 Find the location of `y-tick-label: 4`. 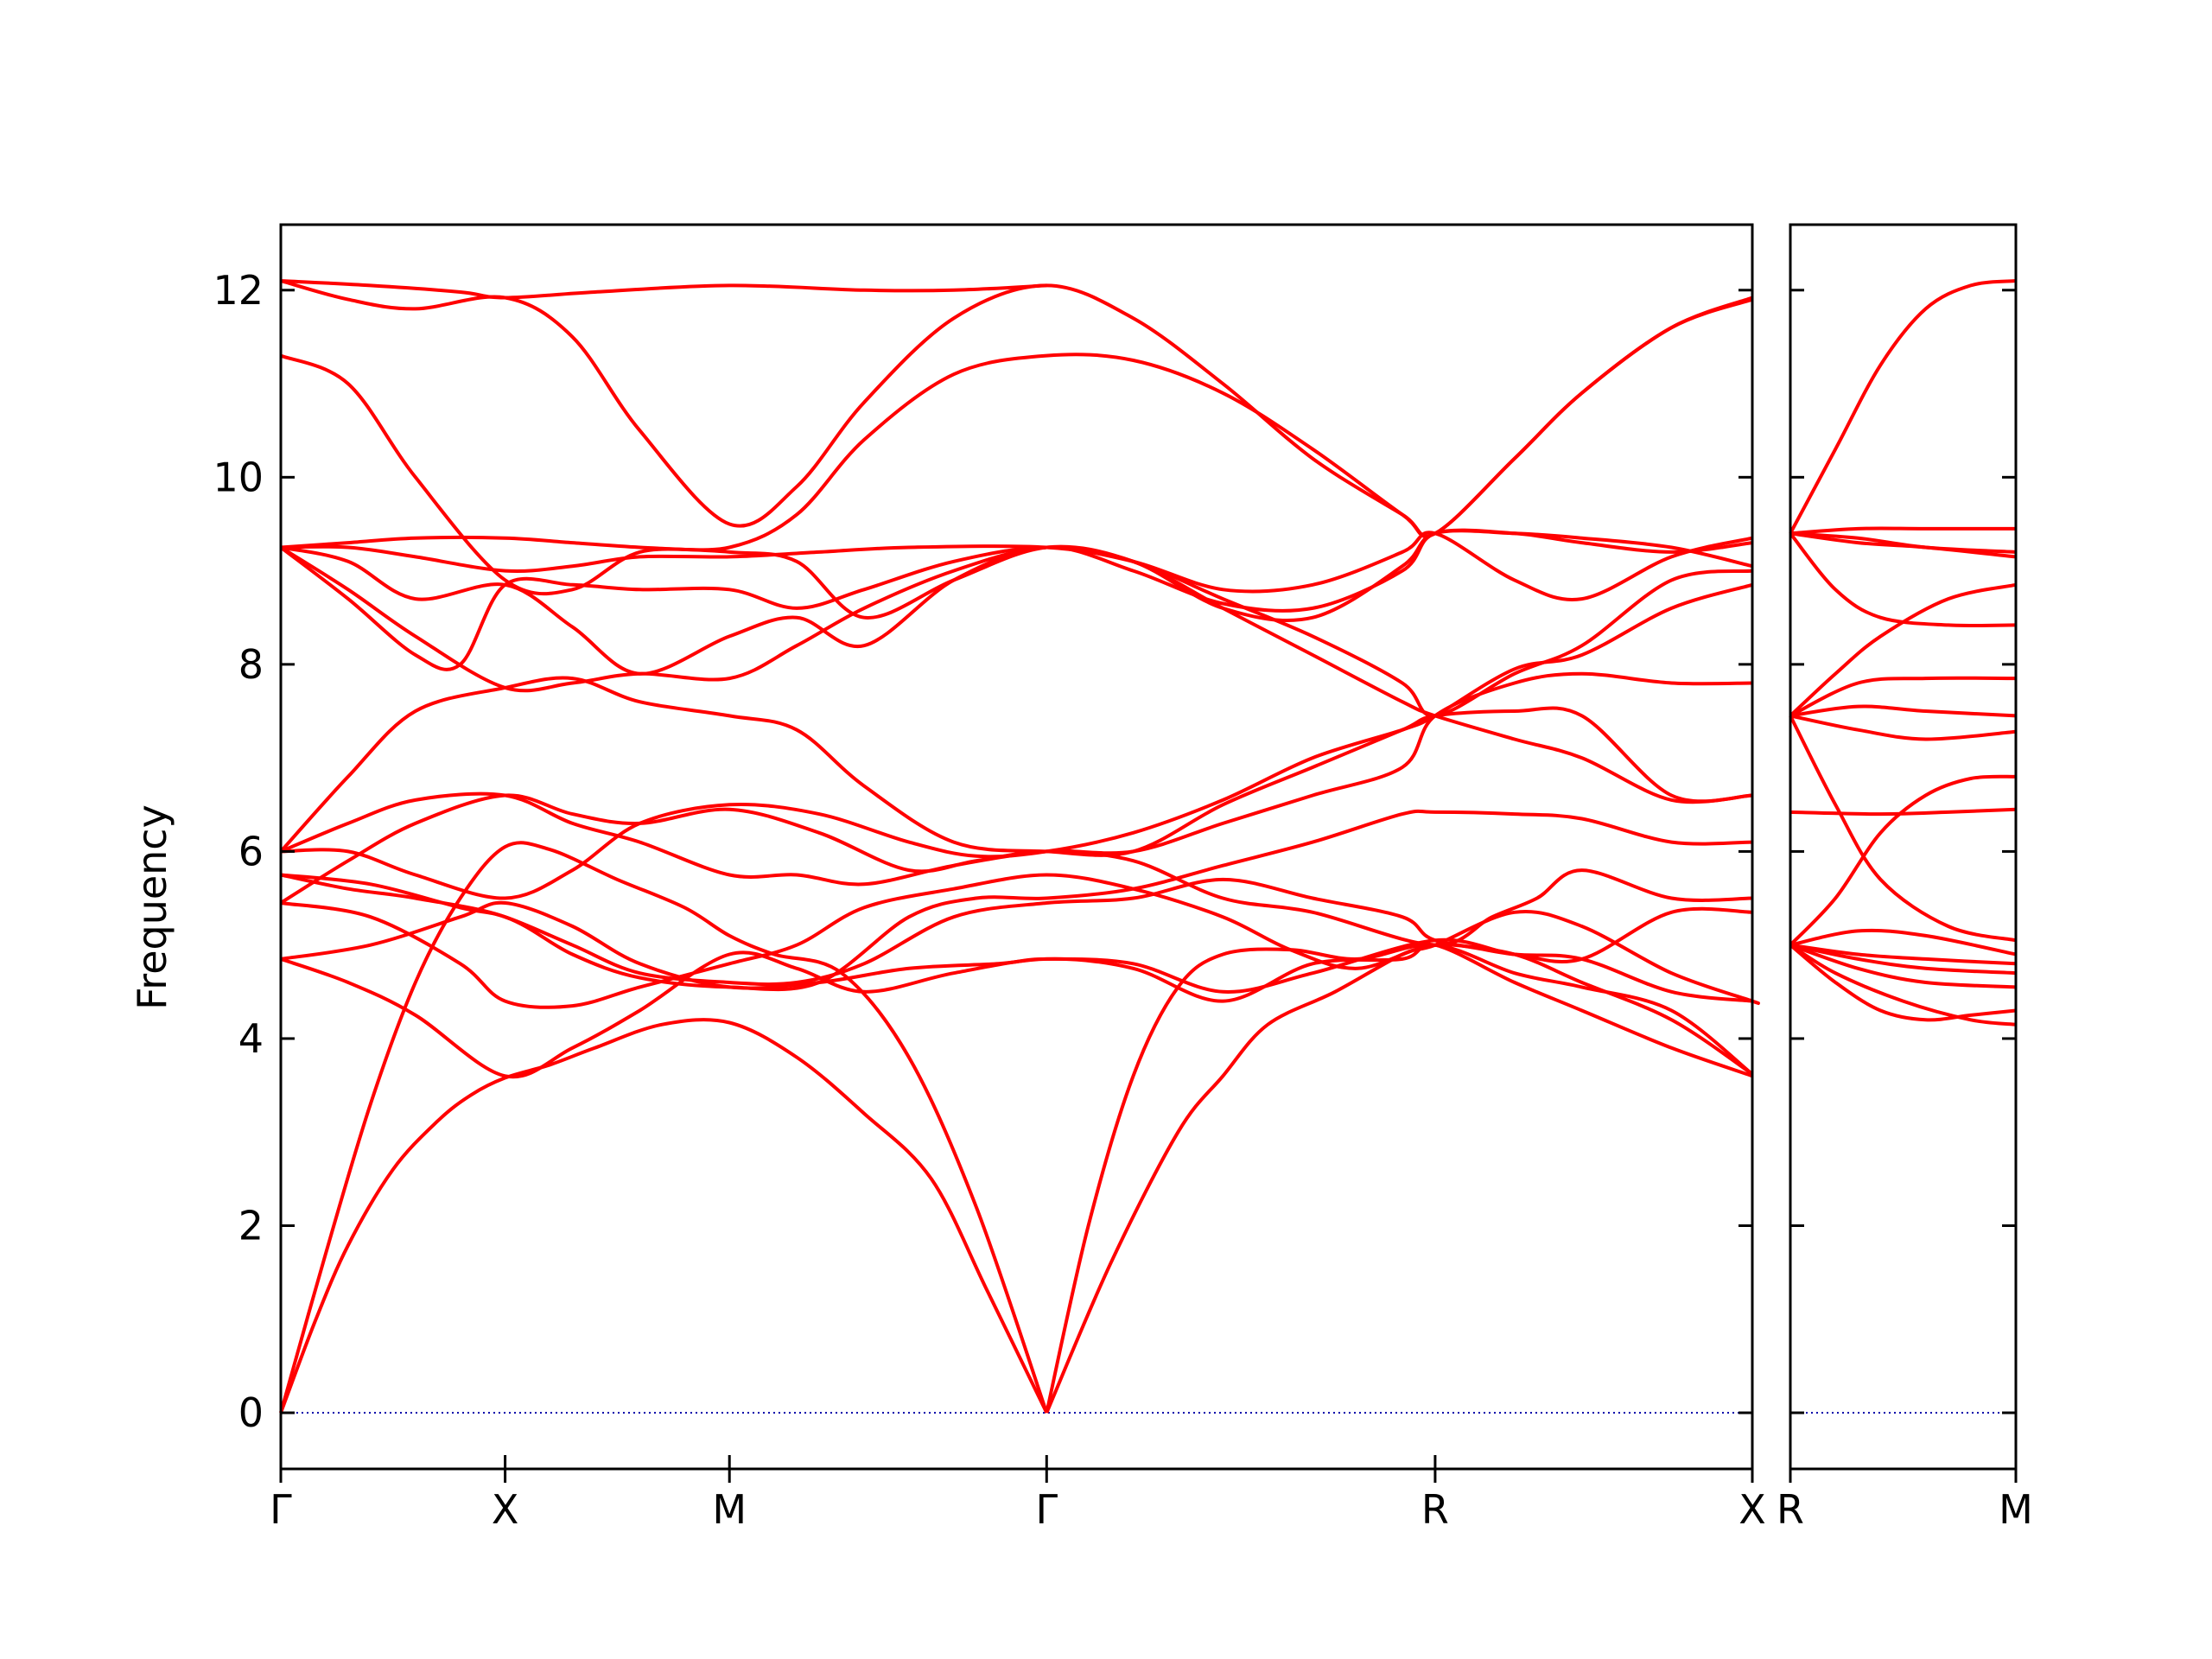

y-tick-label: 4 is located at coordinates (251, 1038).